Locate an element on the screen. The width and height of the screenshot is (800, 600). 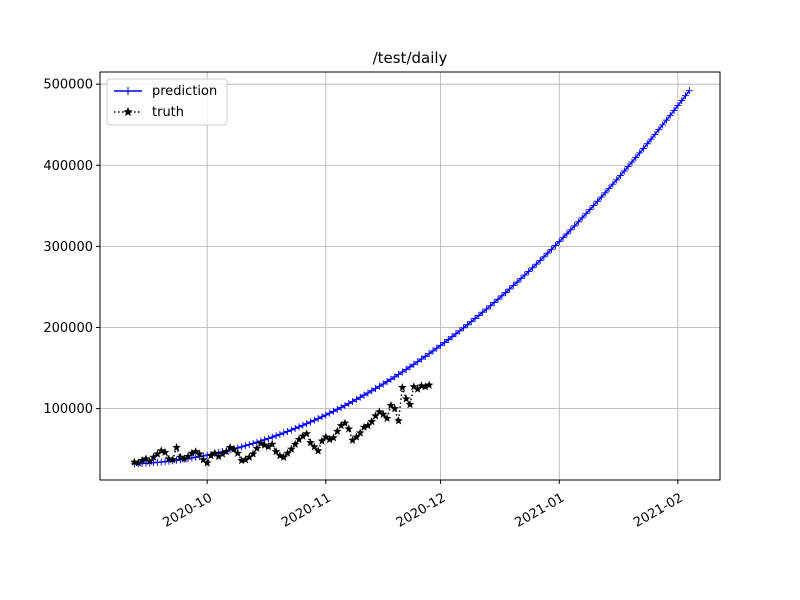
legend-truth-marker is located at coordinates (128, 111).